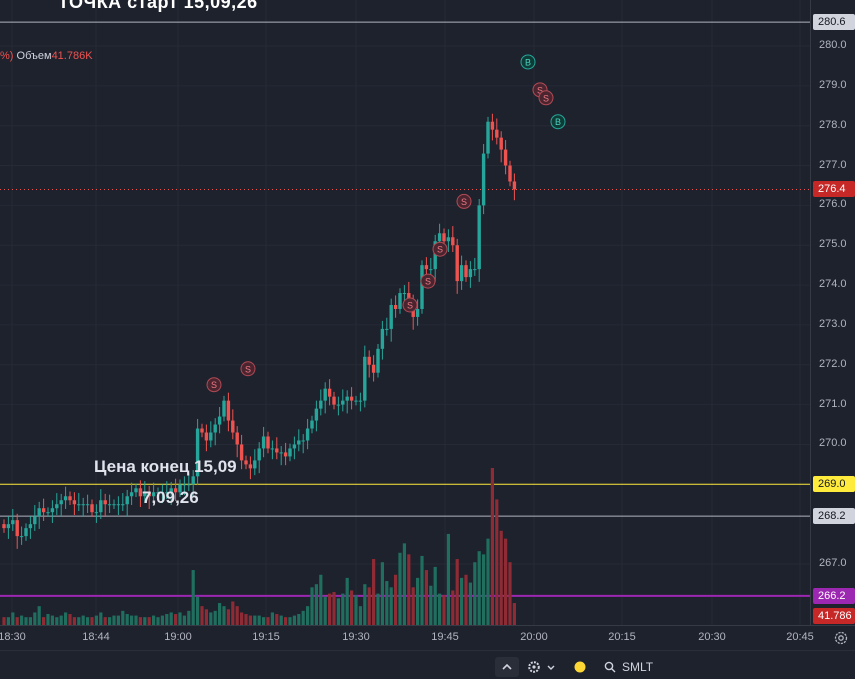 The image size is (855, 679). What do you see at coordinates (834, 616) in the screenshot?
I see `price-badge: 41.786` at bounding box center [834, 616].